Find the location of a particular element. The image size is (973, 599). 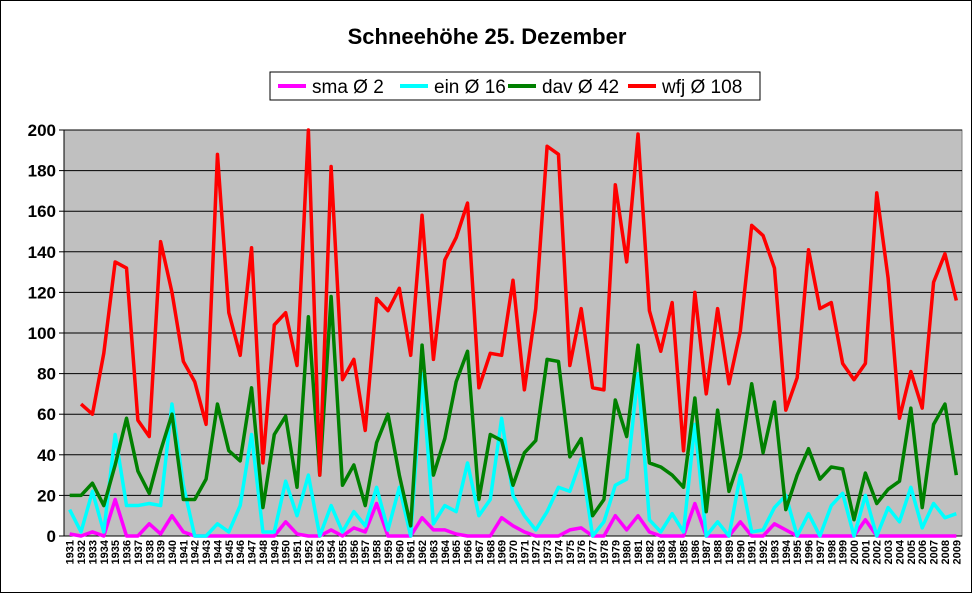

x-tick-label: 1997 is located at coordinates (821, 552).